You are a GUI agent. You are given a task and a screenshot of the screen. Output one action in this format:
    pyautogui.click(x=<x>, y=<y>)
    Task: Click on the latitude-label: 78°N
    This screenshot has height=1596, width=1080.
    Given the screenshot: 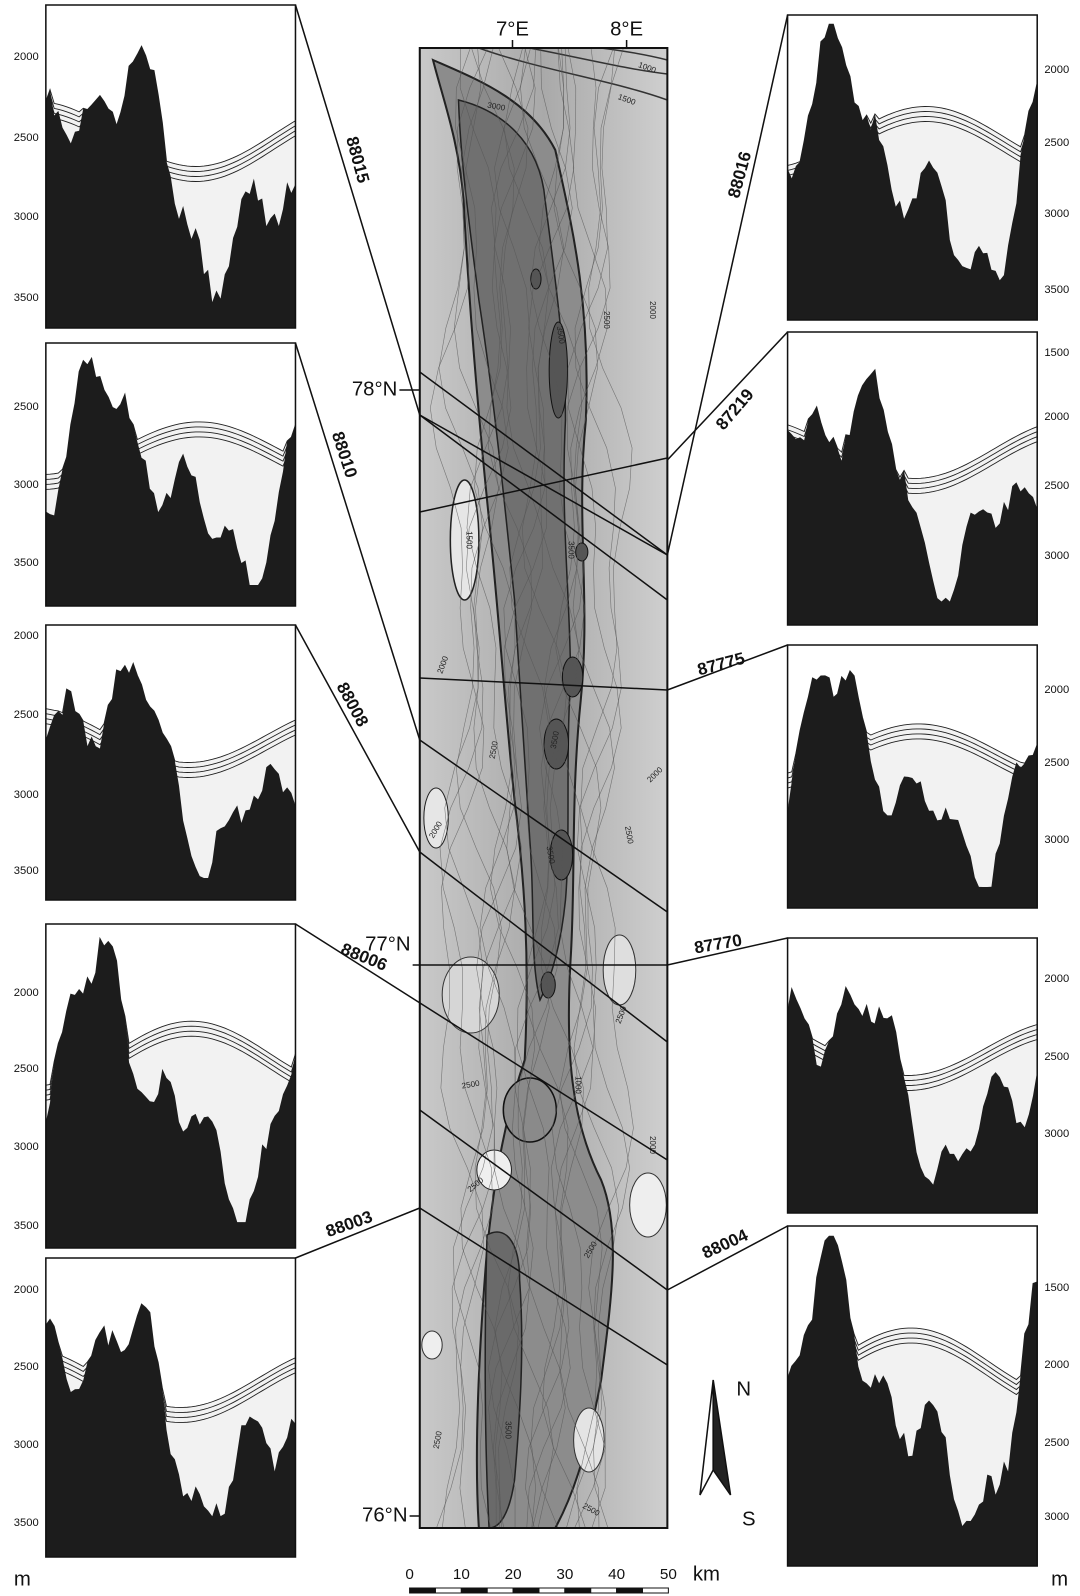 What is the action you would take?
    pyautogui.click(x=374, y=389)
    